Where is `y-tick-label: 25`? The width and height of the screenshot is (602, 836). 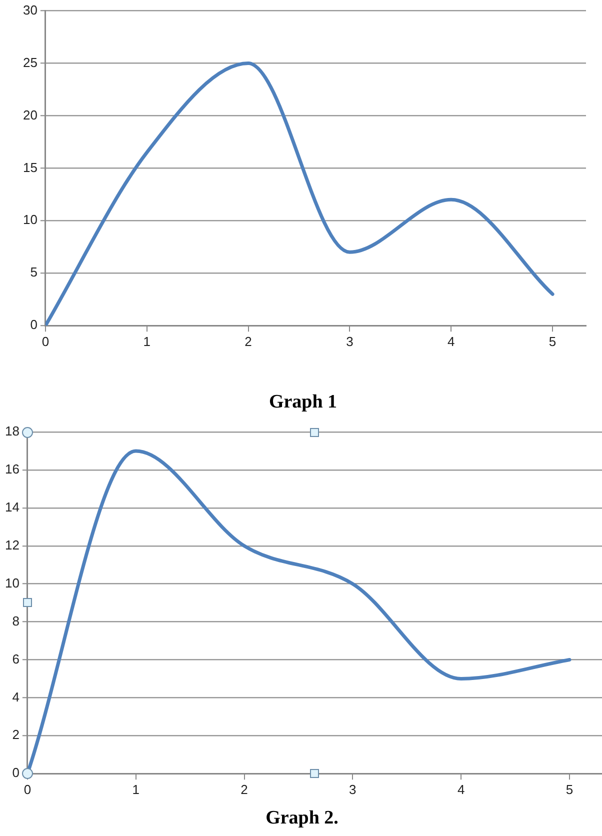
y-tick-label: 25 is located at coordinates (30, 62).